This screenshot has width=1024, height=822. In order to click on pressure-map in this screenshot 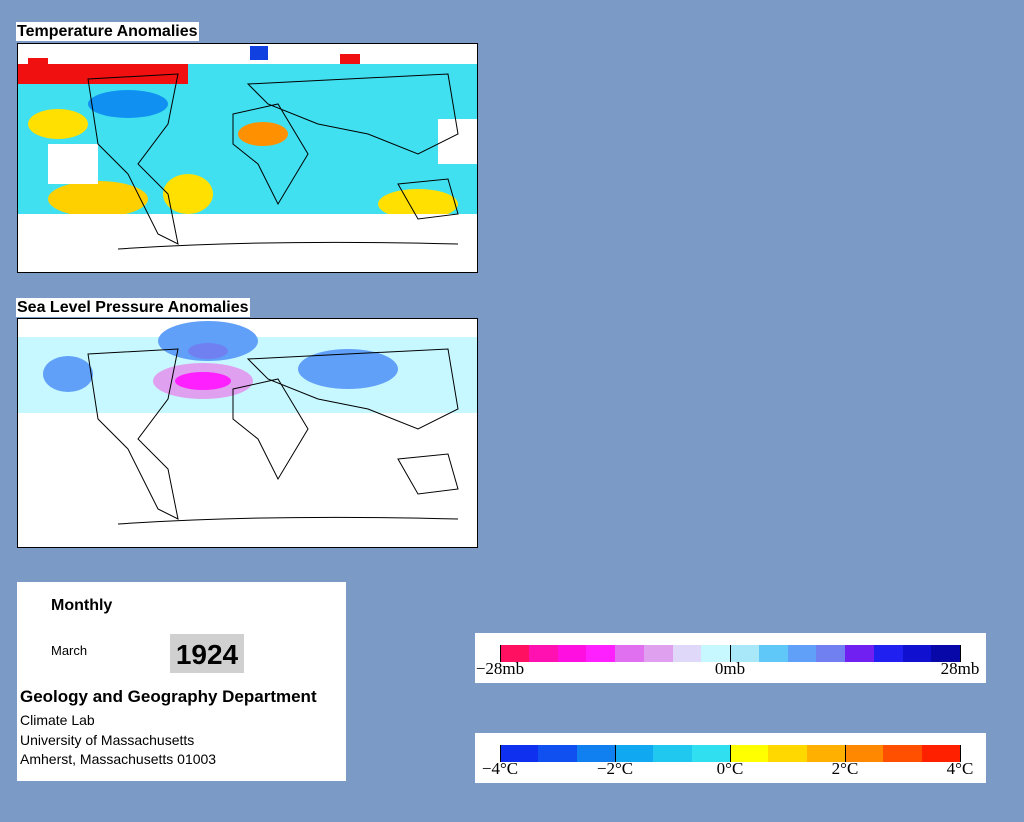, I will do `click(247, 433)`.